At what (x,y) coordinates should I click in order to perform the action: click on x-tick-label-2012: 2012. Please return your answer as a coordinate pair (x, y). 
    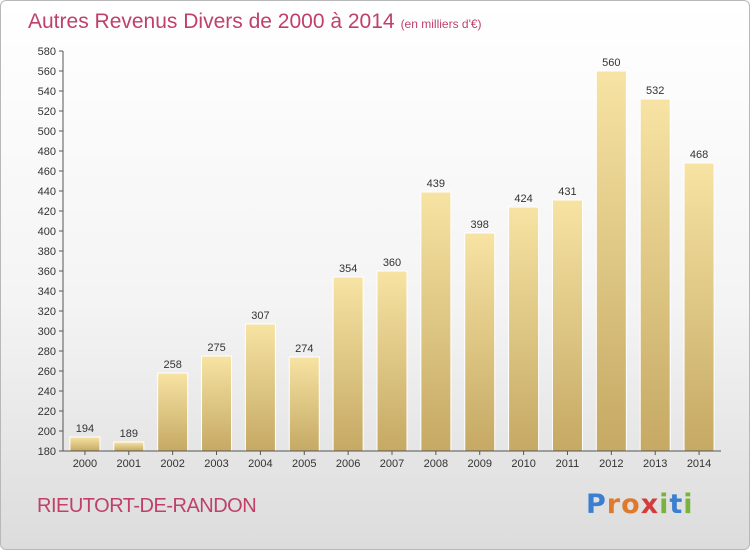
    Looking at the image, I should click on (611, 464).